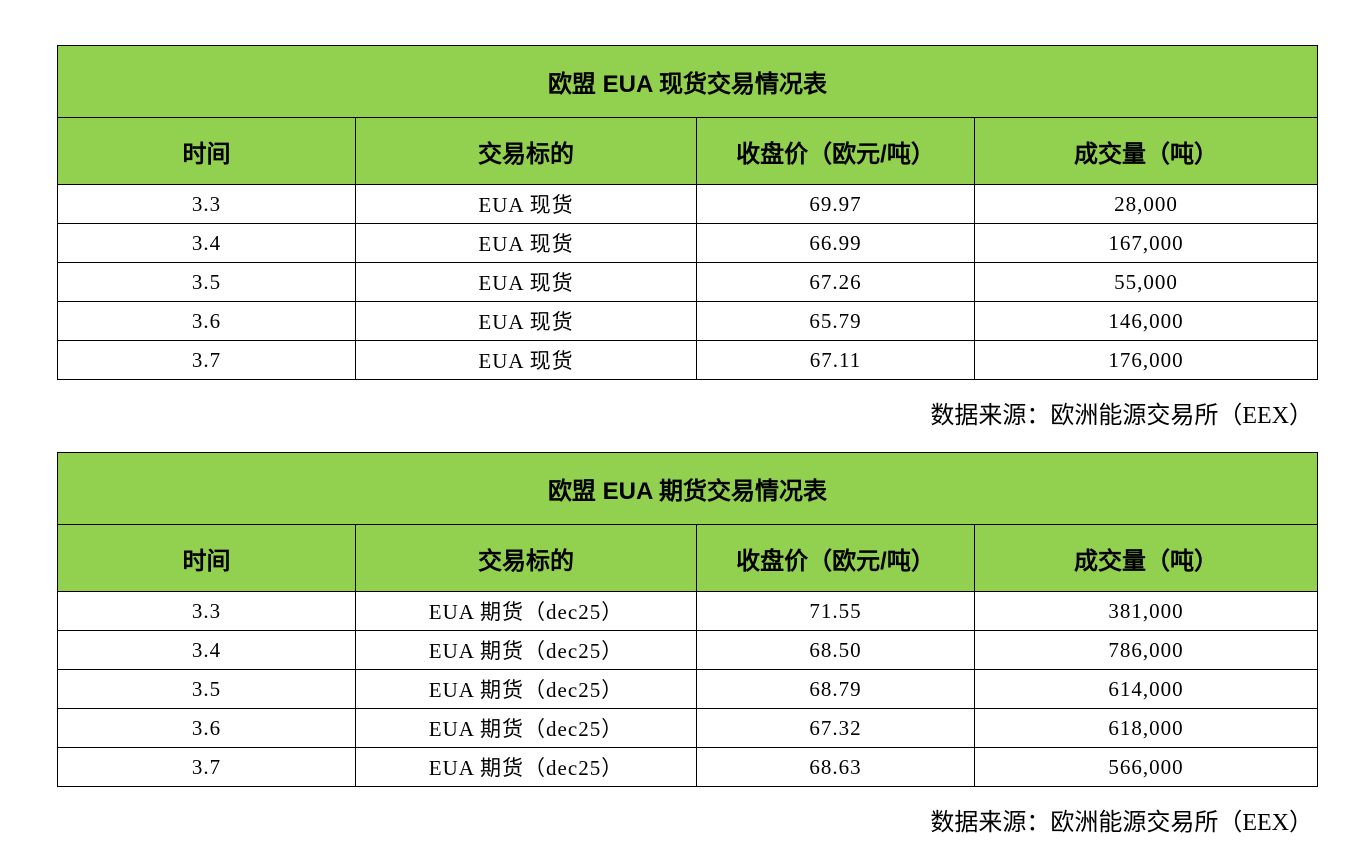 The image size is (1371, 861). Describe the element at coordinates (835, 728) in the screenshot. I see `cell-close-price: 67.32` at that location.